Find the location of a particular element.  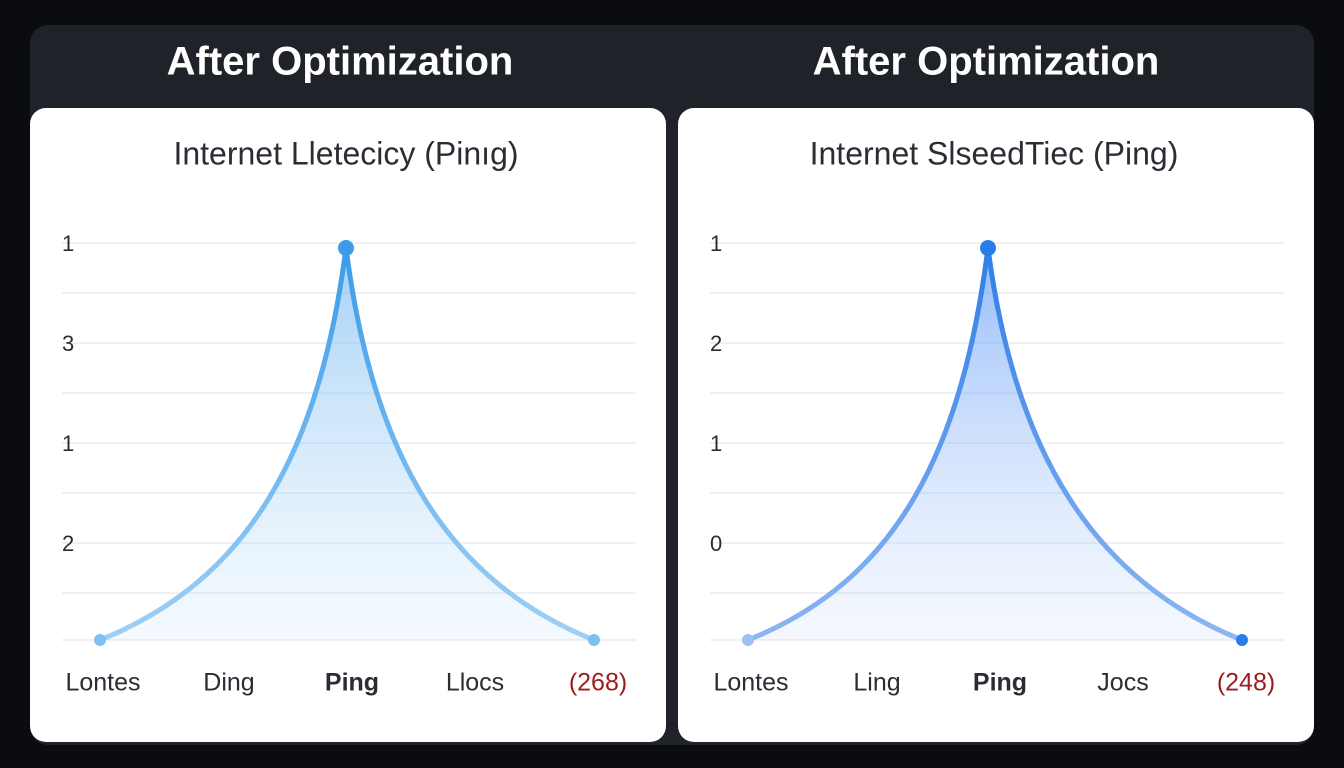

x-label: Ling is located at coordinates (876, 683).